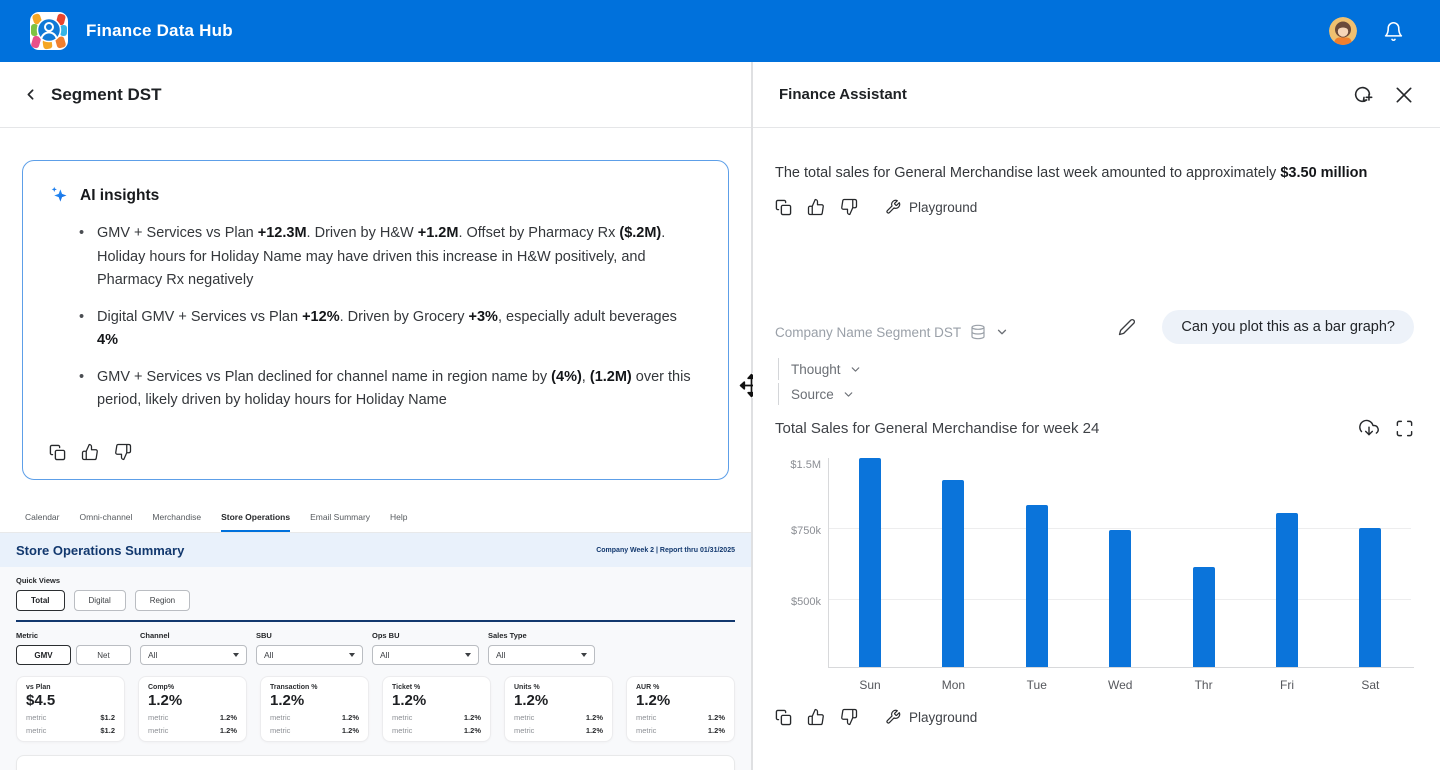 This screenshot has width=1440, height=770. Describe the element at coordinates (106, 517) in the screenshot. I see `tab-omni-channel: Omni-channel` at that location.